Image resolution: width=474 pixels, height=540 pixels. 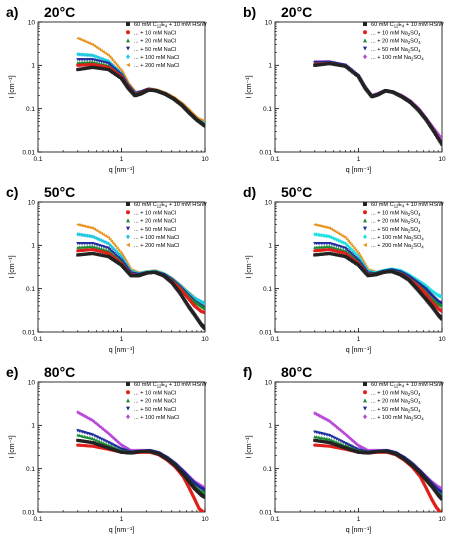 What do you see at coordinates (37, 519) in the screenshot?
I see `x-tick-label: 0.1` at bounding box center [37, 519].